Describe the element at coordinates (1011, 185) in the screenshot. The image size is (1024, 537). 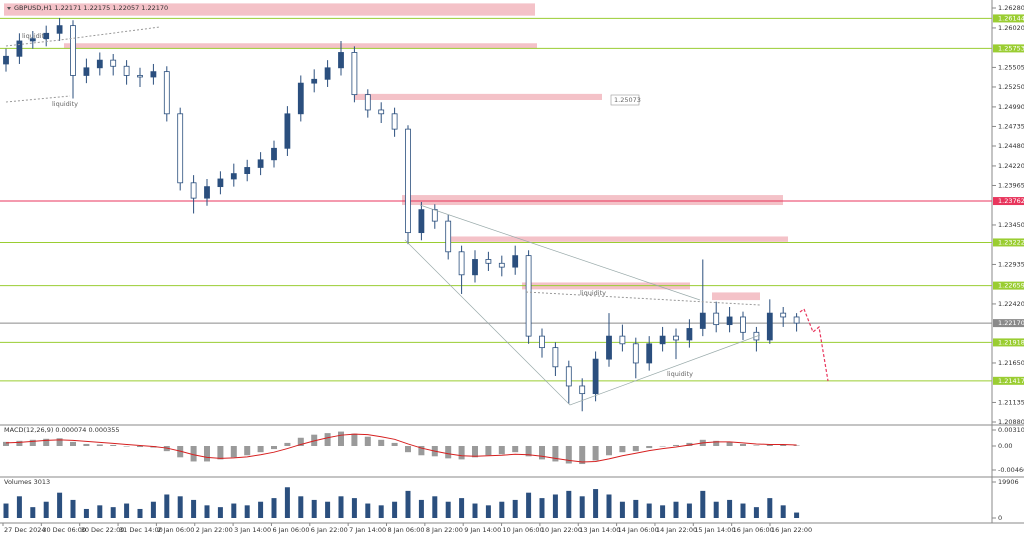
I see `y-tick-label: 1.23965` at that location.